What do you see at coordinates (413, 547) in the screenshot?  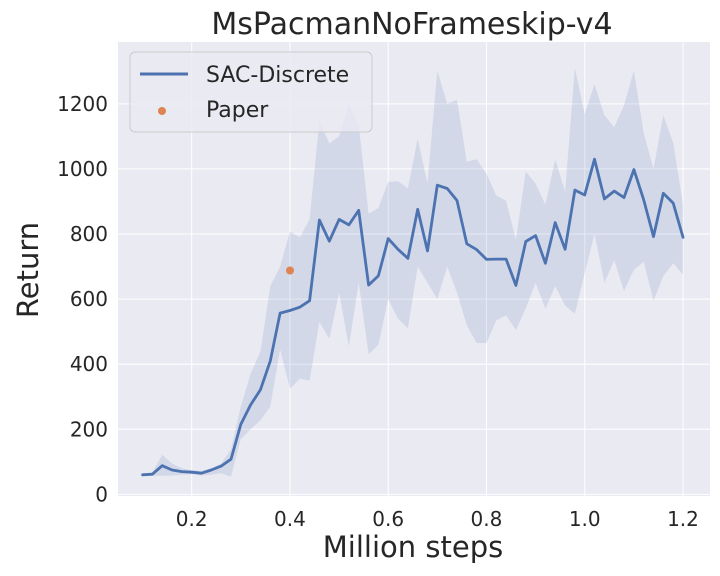 I see `x-axis-label: Million steps` at bounding box center [413, 547].